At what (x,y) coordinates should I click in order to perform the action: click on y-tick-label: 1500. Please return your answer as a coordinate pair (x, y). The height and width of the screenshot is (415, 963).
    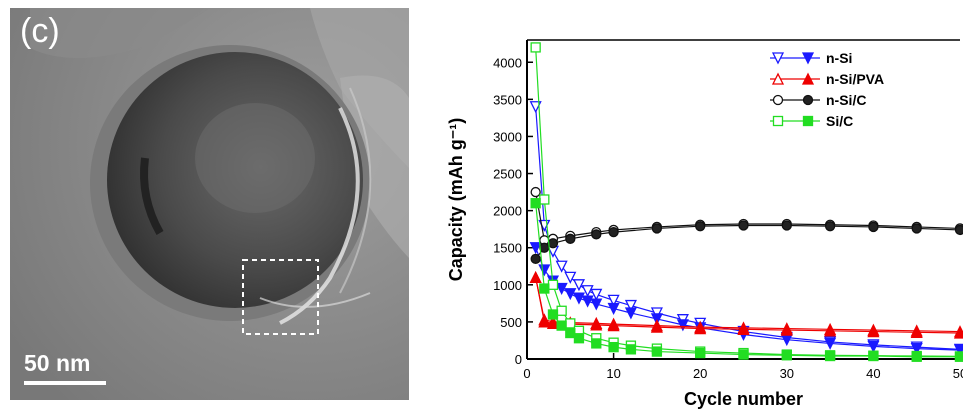
    Looking at the image, I should click on (507, 248).